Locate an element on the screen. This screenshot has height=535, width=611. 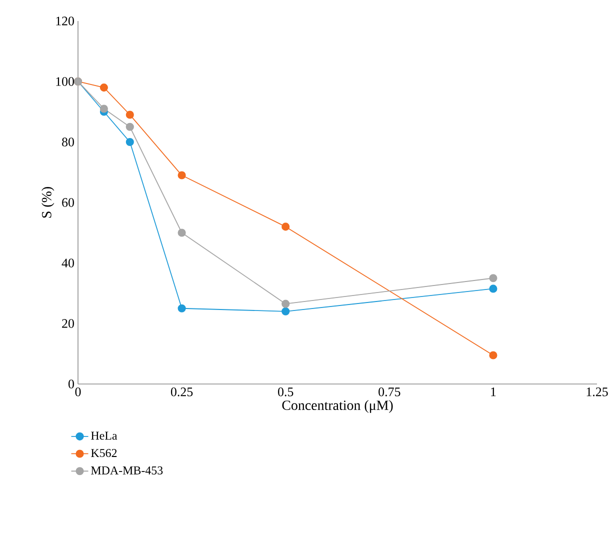
y-tick-label: 0 is located at coordinates (71, 384).